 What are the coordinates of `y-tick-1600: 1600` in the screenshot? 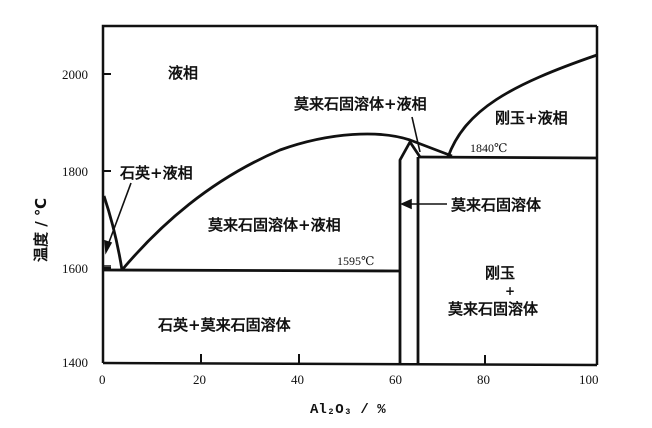 It's located at (75, 268).